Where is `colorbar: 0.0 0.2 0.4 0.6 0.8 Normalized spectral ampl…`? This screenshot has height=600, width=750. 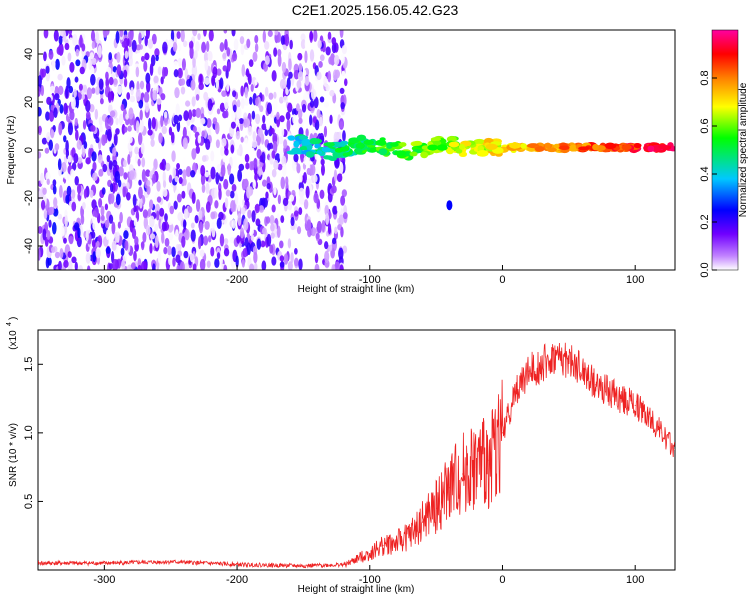
colorbar: 0.0 0.2 0.4 0.6 0.8 Normalized spectral ampl… is located at coordinates (724, 153).